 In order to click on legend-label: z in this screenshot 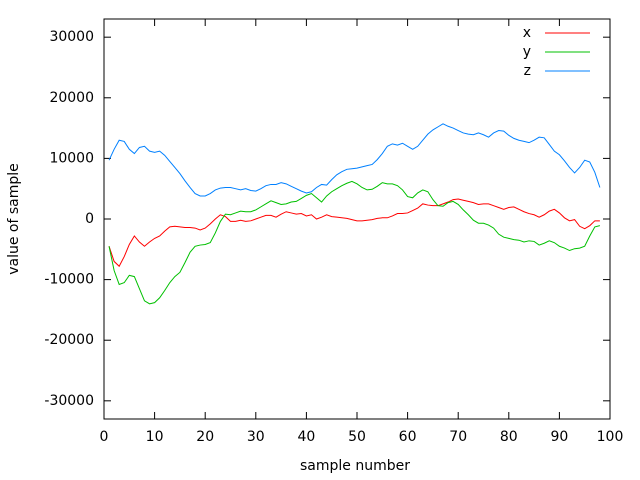, I will do `click(527, 71)`.